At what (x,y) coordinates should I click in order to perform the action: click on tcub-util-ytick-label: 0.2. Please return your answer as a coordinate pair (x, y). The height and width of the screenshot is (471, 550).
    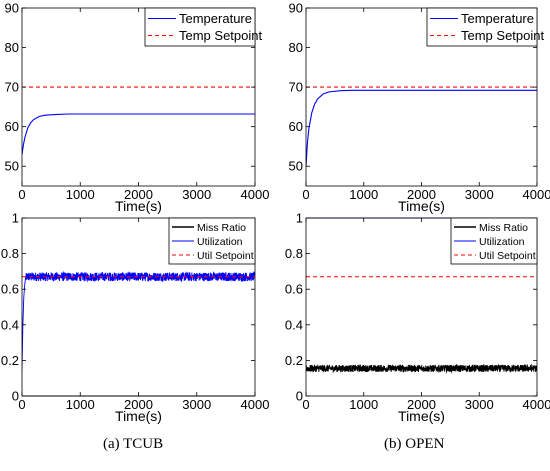
    Looking at the image, I should click on (10, 360).